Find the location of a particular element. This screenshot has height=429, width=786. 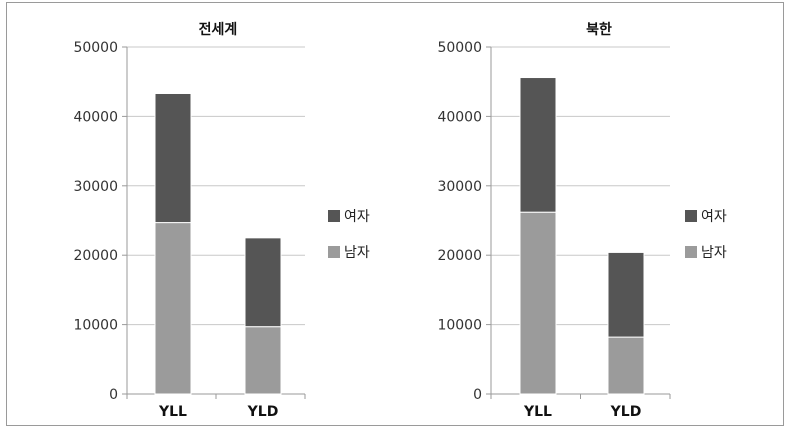

chart-title: 전세계 is located at coordinates (218, 29).